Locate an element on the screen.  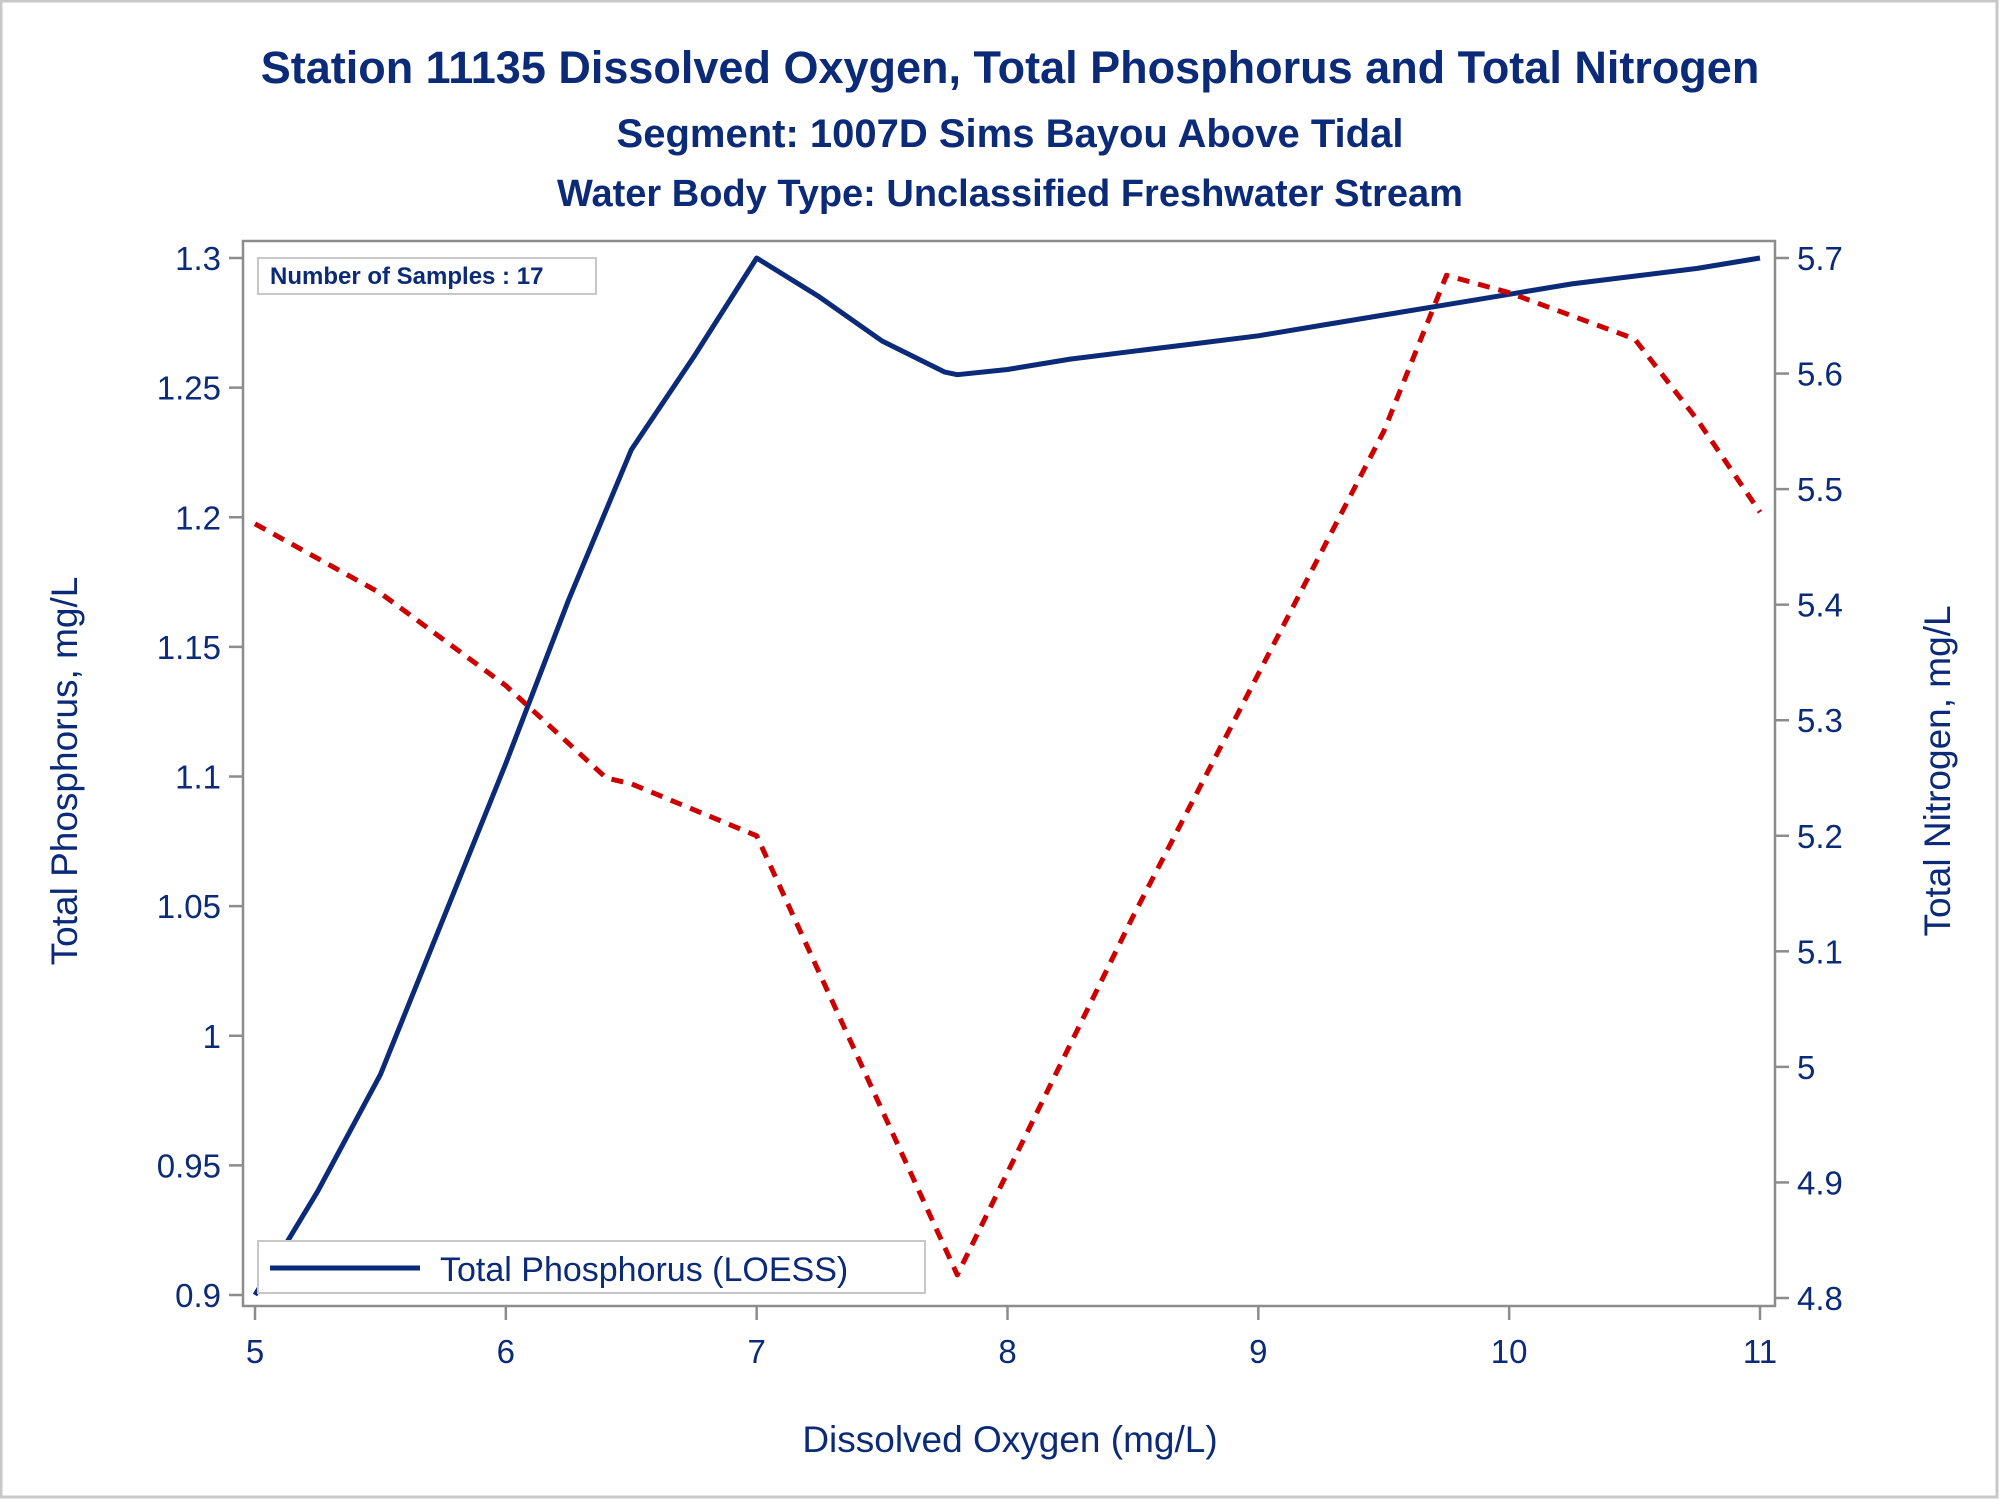
y2-tick-label-4: 5.2 is located at coordinates (1820, 836).